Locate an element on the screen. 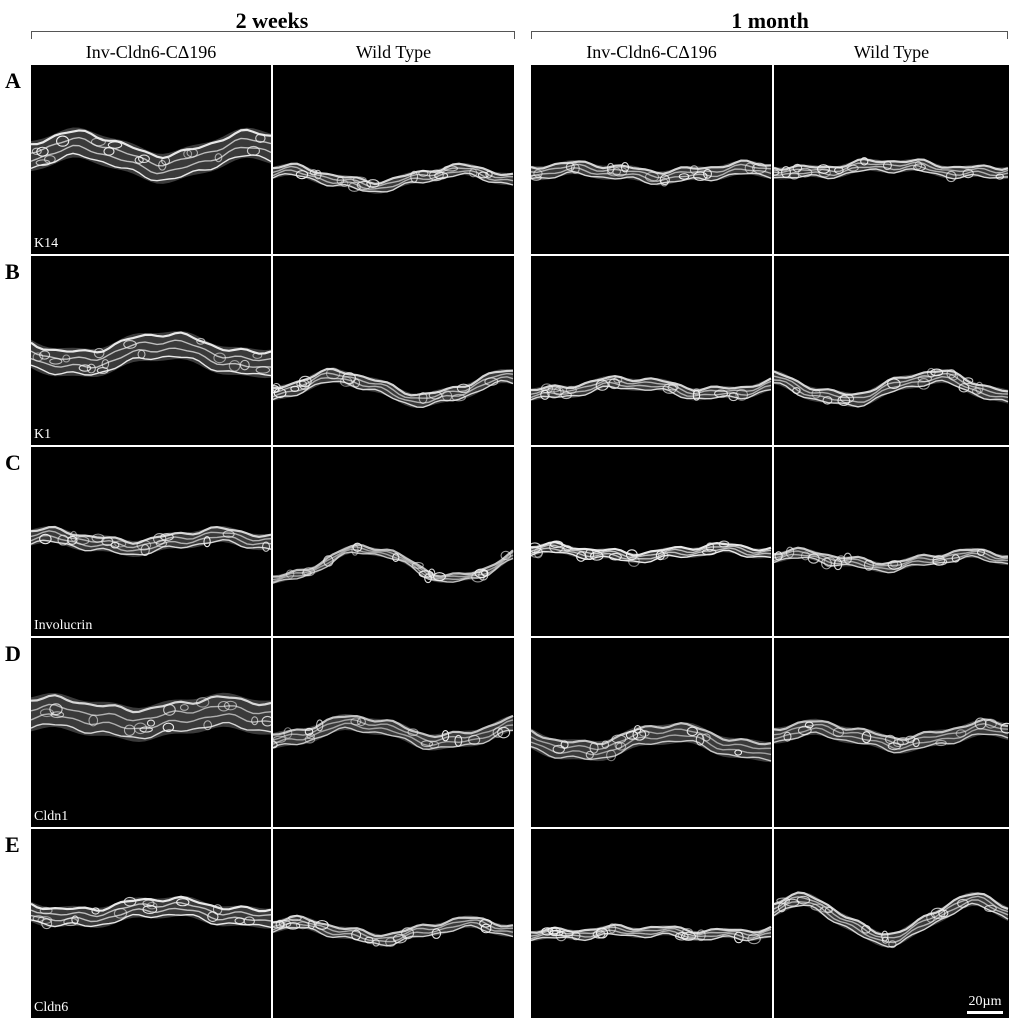 This screenshot has height=1018, width=1009. stain-marker-label: K1 is located at coordinates (43, 434).